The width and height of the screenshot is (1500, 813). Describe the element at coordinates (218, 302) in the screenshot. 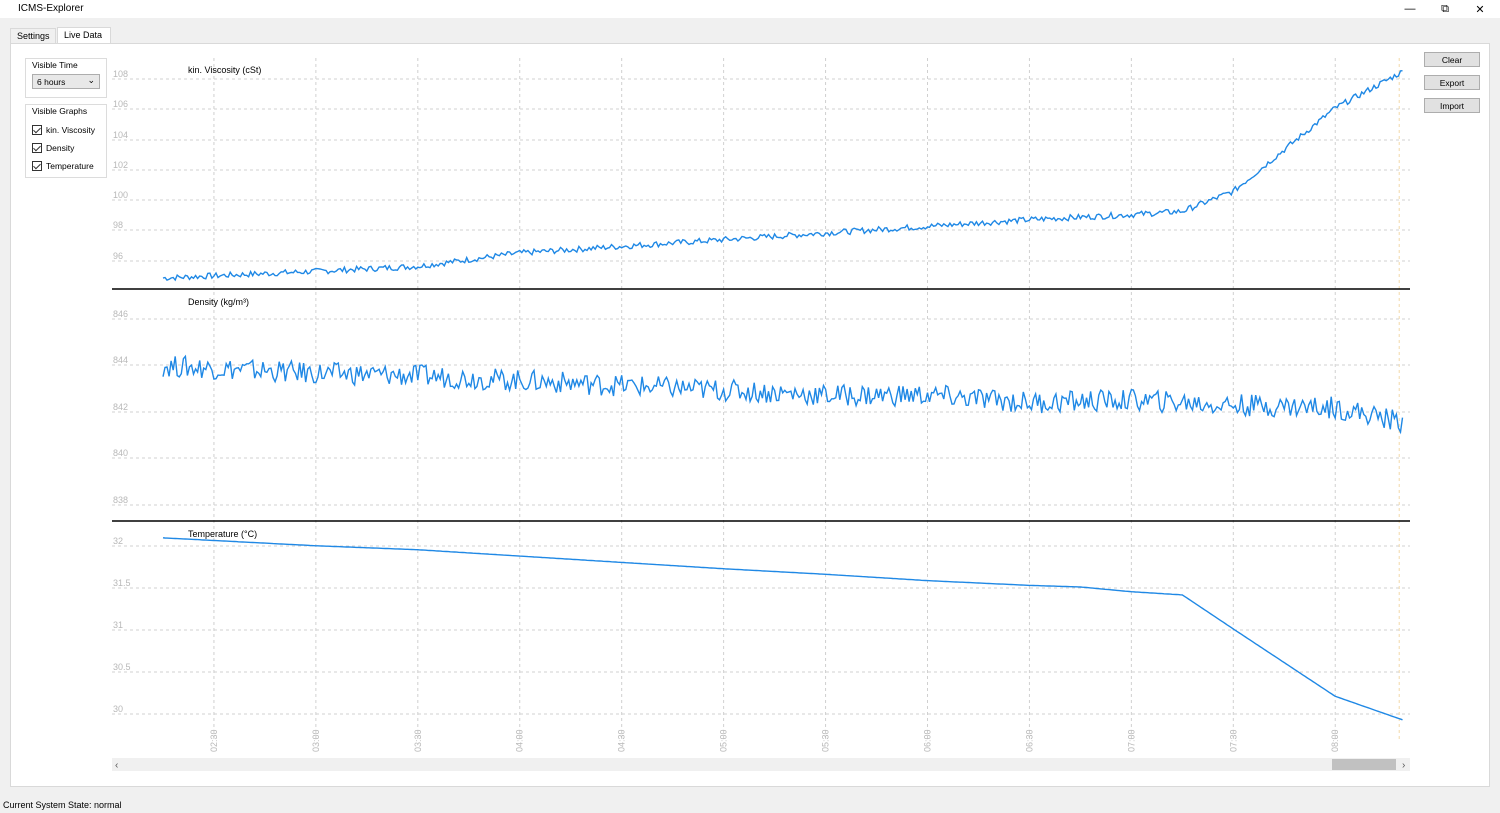

I see `chart-title: Density (kg/m³)` at that location.